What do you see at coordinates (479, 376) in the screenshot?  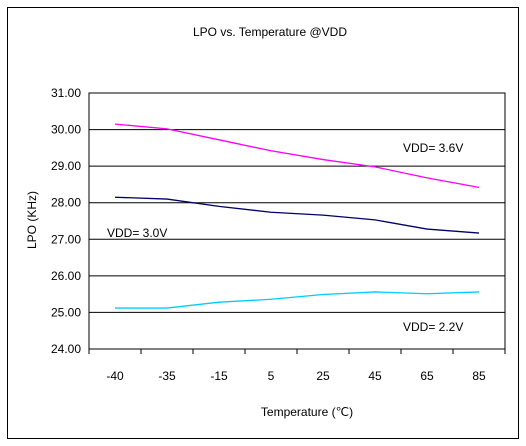 I see `x-tick-label: 85` at bounding box center [479, 376].